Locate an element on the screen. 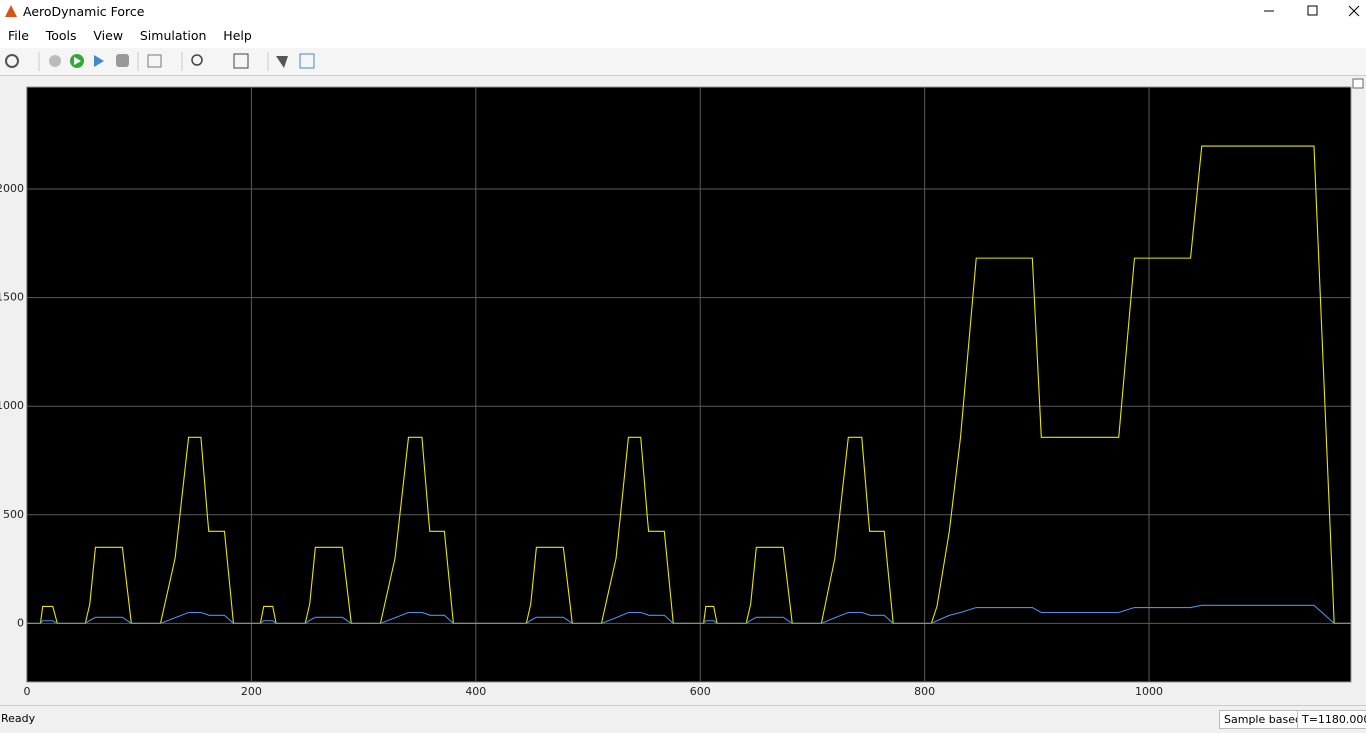 This screenshot has height=733, width=1366. status-text: Ready is located at coordinates (18, 718).